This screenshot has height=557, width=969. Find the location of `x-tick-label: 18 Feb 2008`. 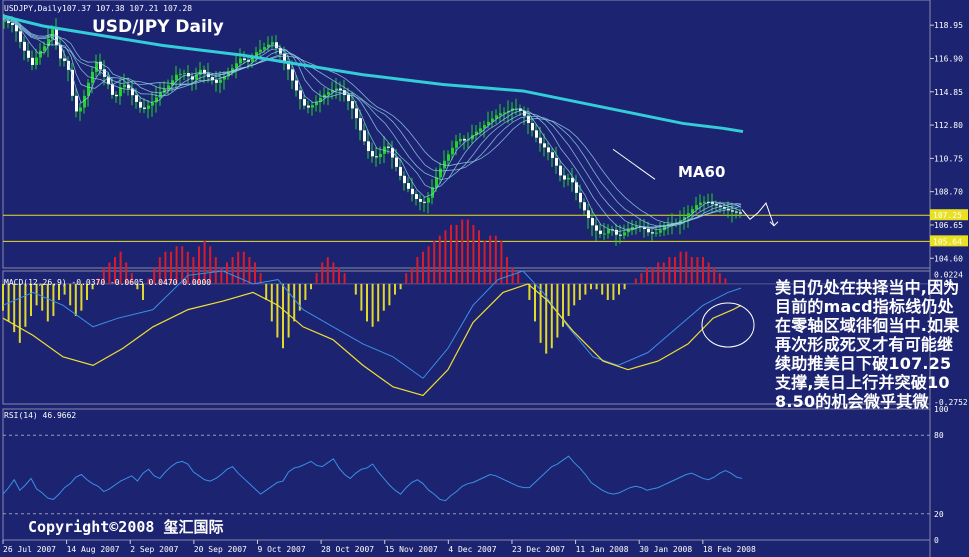

x-tick-label: 18 Feb 2008 is located at coordinates (729, 549).